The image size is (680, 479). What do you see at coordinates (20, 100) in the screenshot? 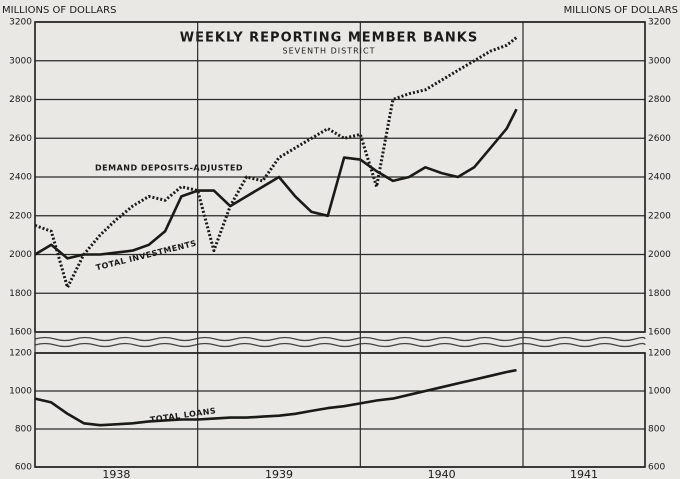
I see `y-tick-label: 2800` at bounding box center [20, 100].